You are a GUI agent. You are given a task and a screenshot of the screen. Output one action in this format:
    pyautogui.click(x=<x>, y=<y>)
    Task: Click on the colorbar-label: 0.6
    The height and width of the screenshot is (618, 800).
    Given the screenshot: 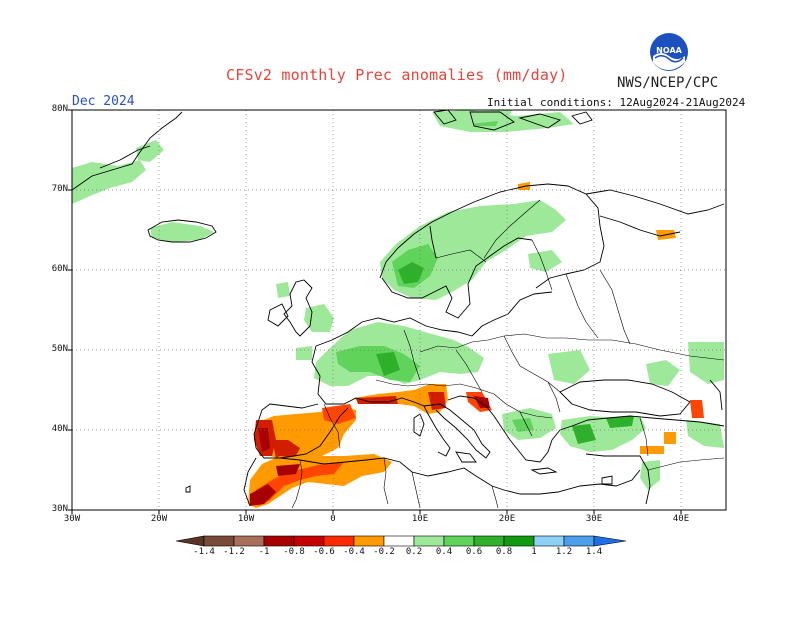 What is the action you would take?
    pyautogui.click(x=474, y=552)
    